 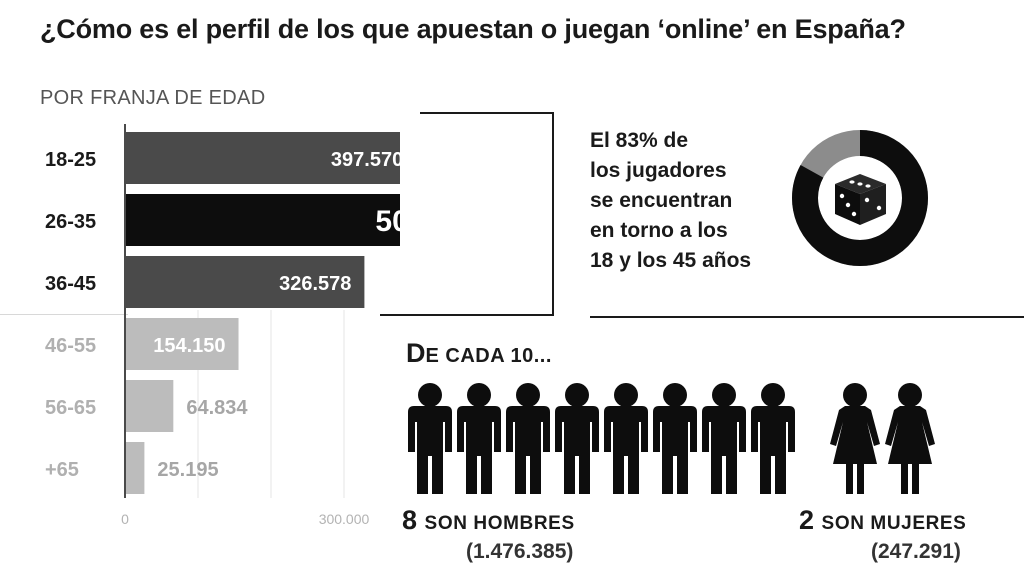 What do you see at coordinates (883, 520) in the screenshot?
I see `women-label: 2 SON MUJERES` at bounding box center [883, 520].